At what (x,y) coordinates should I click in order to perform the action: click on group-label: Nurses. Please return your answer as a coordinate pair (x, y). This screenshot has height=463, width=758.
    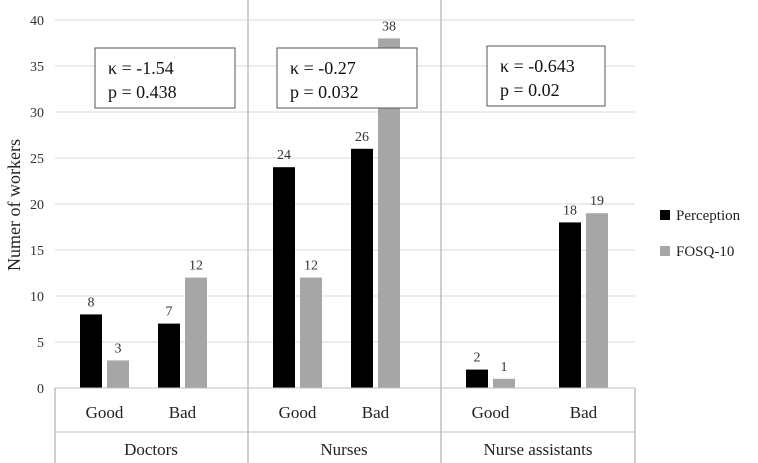
    Looking at the image, I should click on (343, 449).